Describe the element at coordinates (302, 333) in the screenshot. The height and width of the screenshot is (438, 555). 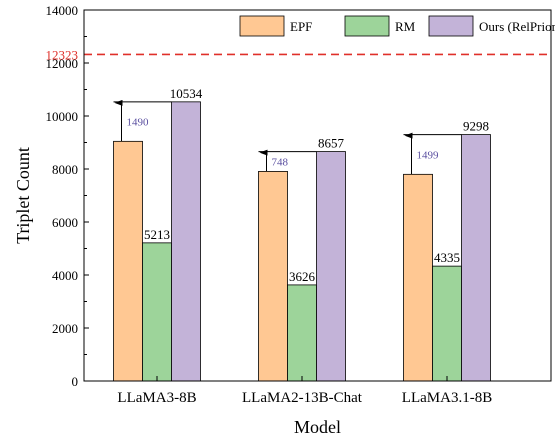
I see `bar-rm-llama2-13b-chat` at that location.